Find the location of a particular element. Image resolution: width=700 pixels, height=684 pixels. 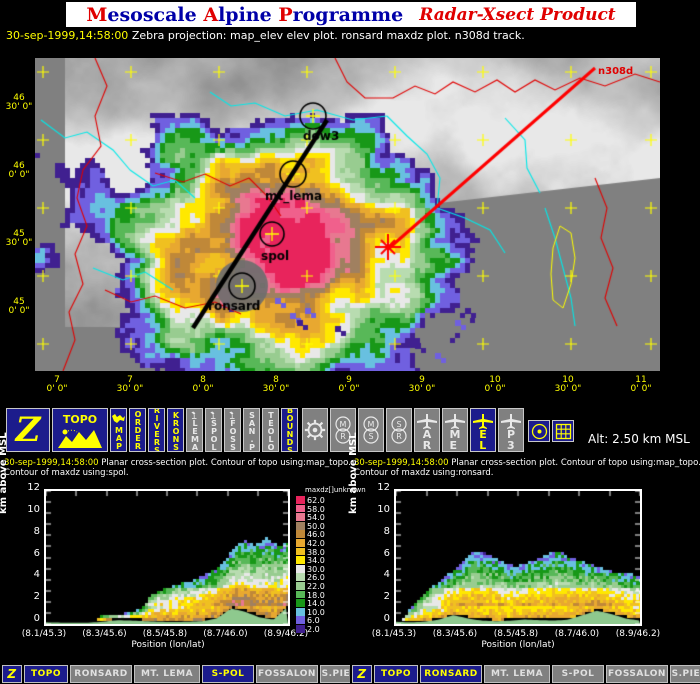

globe-icon is located at coordinates (118, 418).